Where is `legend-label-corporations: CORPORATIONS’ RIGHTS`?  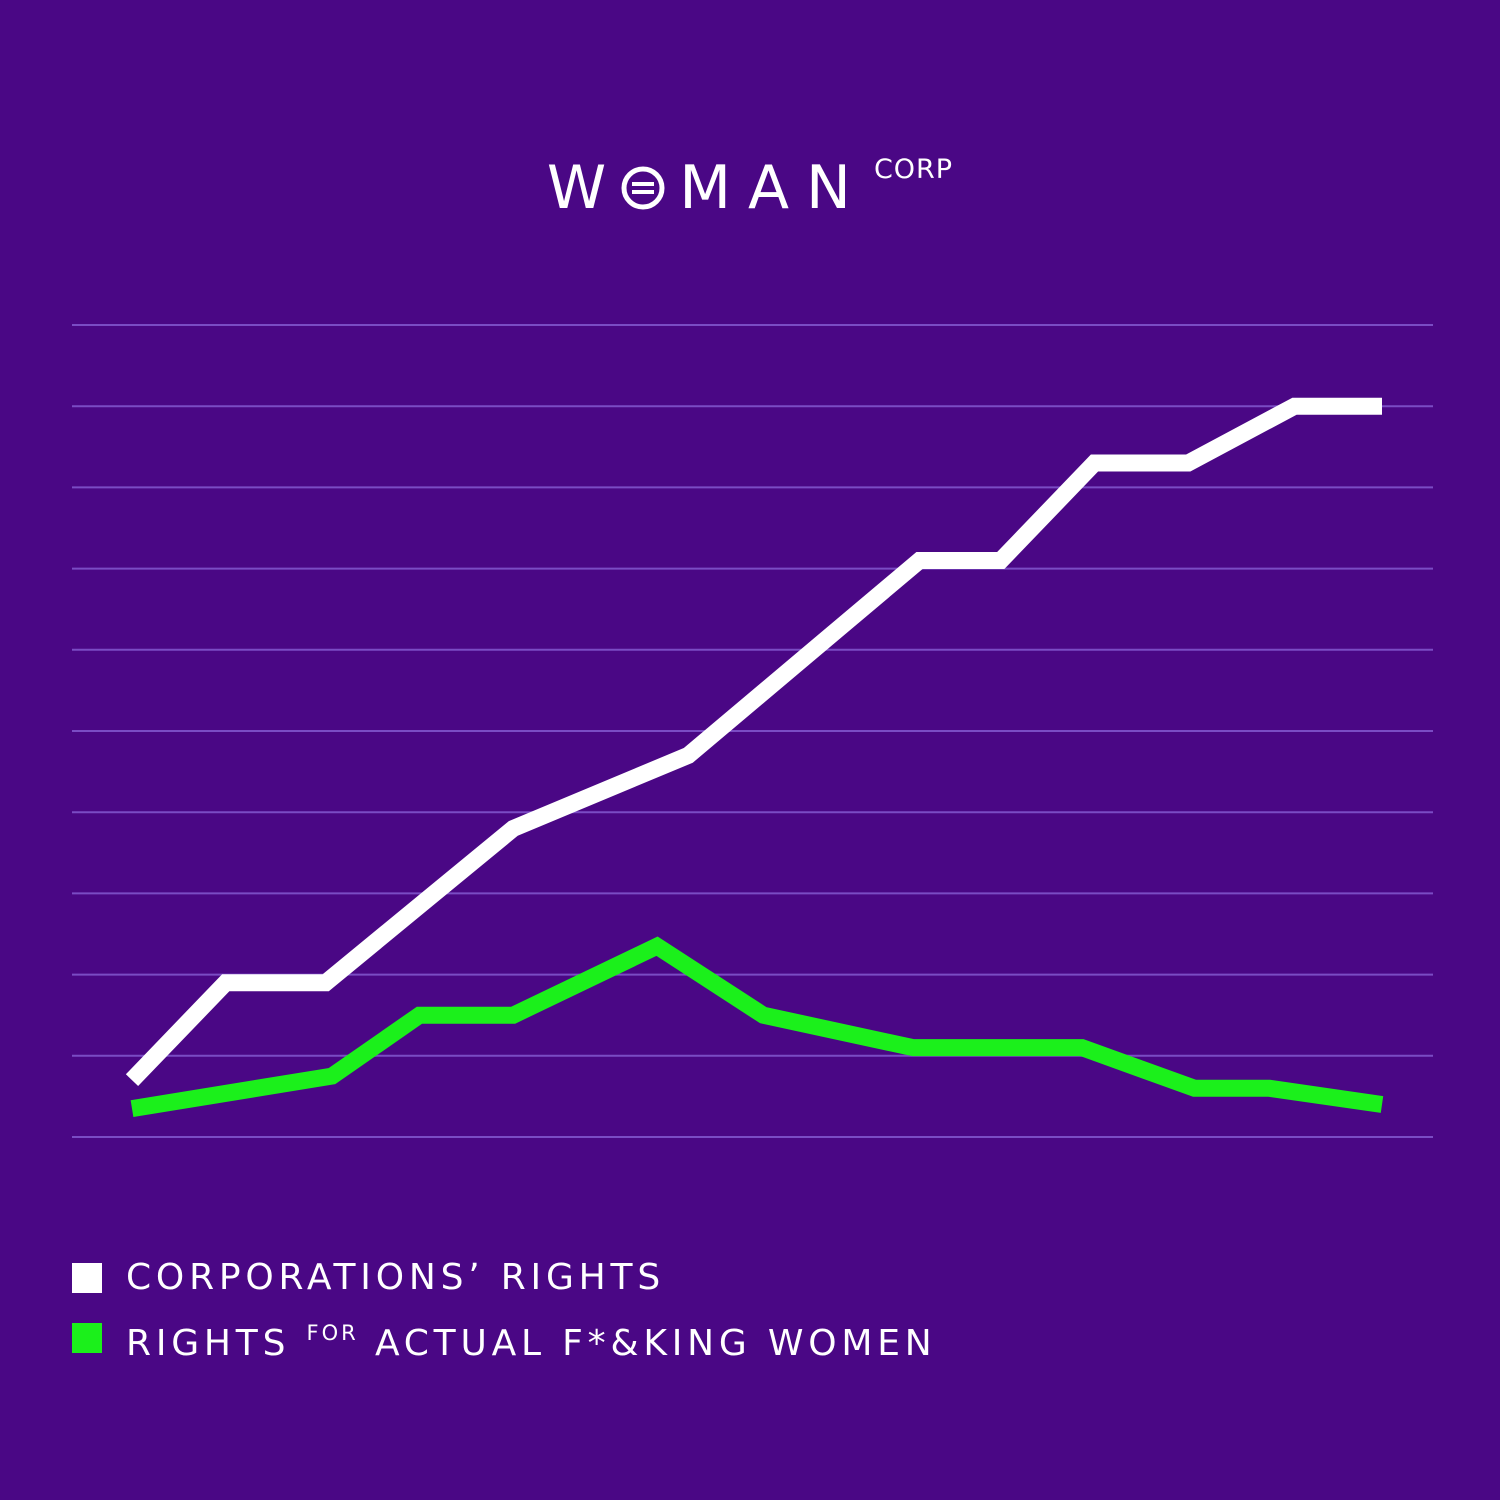
legend-label-corporations: CORPORATIONS’ RIGHTS is located at coordinates (395, 1277).